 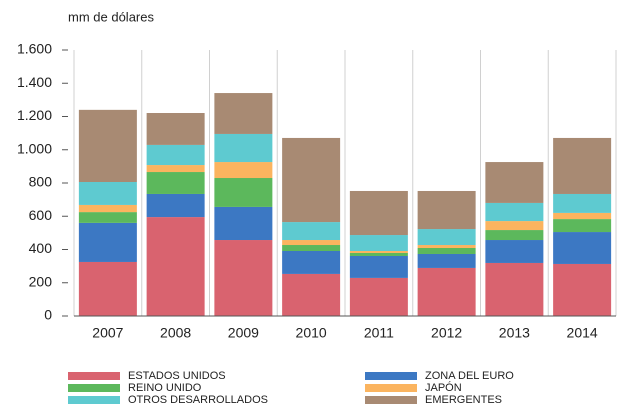 What do you see at coordinates (514, 333) in the screenshot?
I see `x-tick-label: 2013` at bounding box center [514, 333].